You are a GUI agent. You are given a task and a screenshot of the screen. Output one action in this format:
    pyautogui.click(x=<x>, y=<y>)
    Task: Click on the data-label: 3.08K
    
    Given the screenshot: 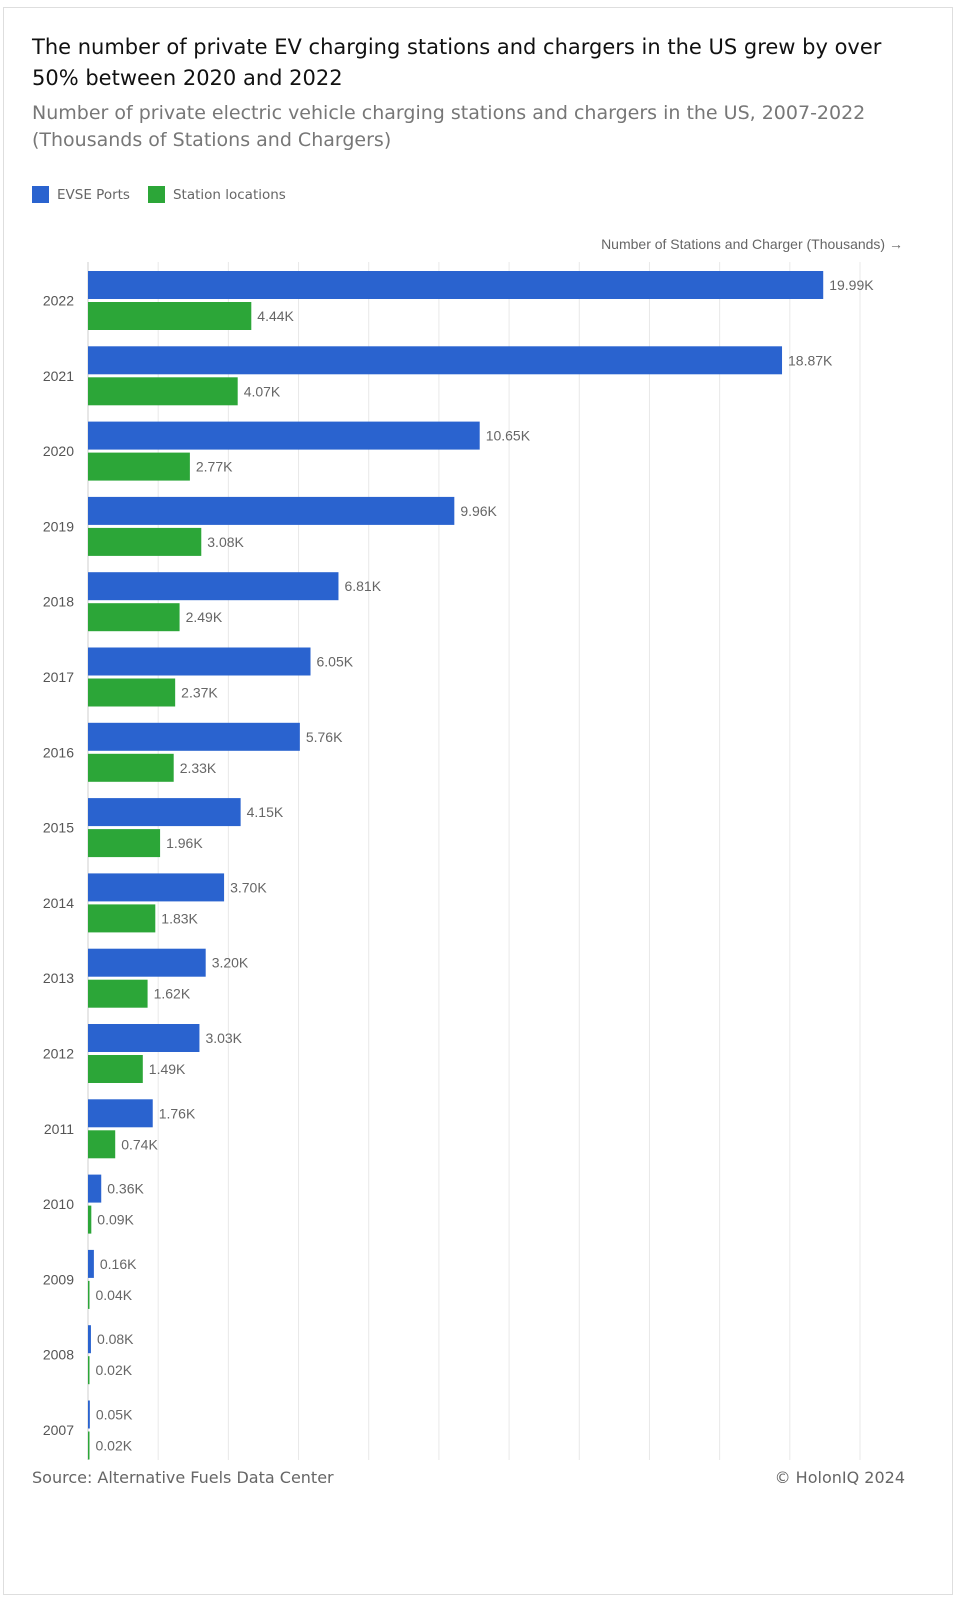 What is the action you would take?
    pyautogui.click(x=225, y=542)
    